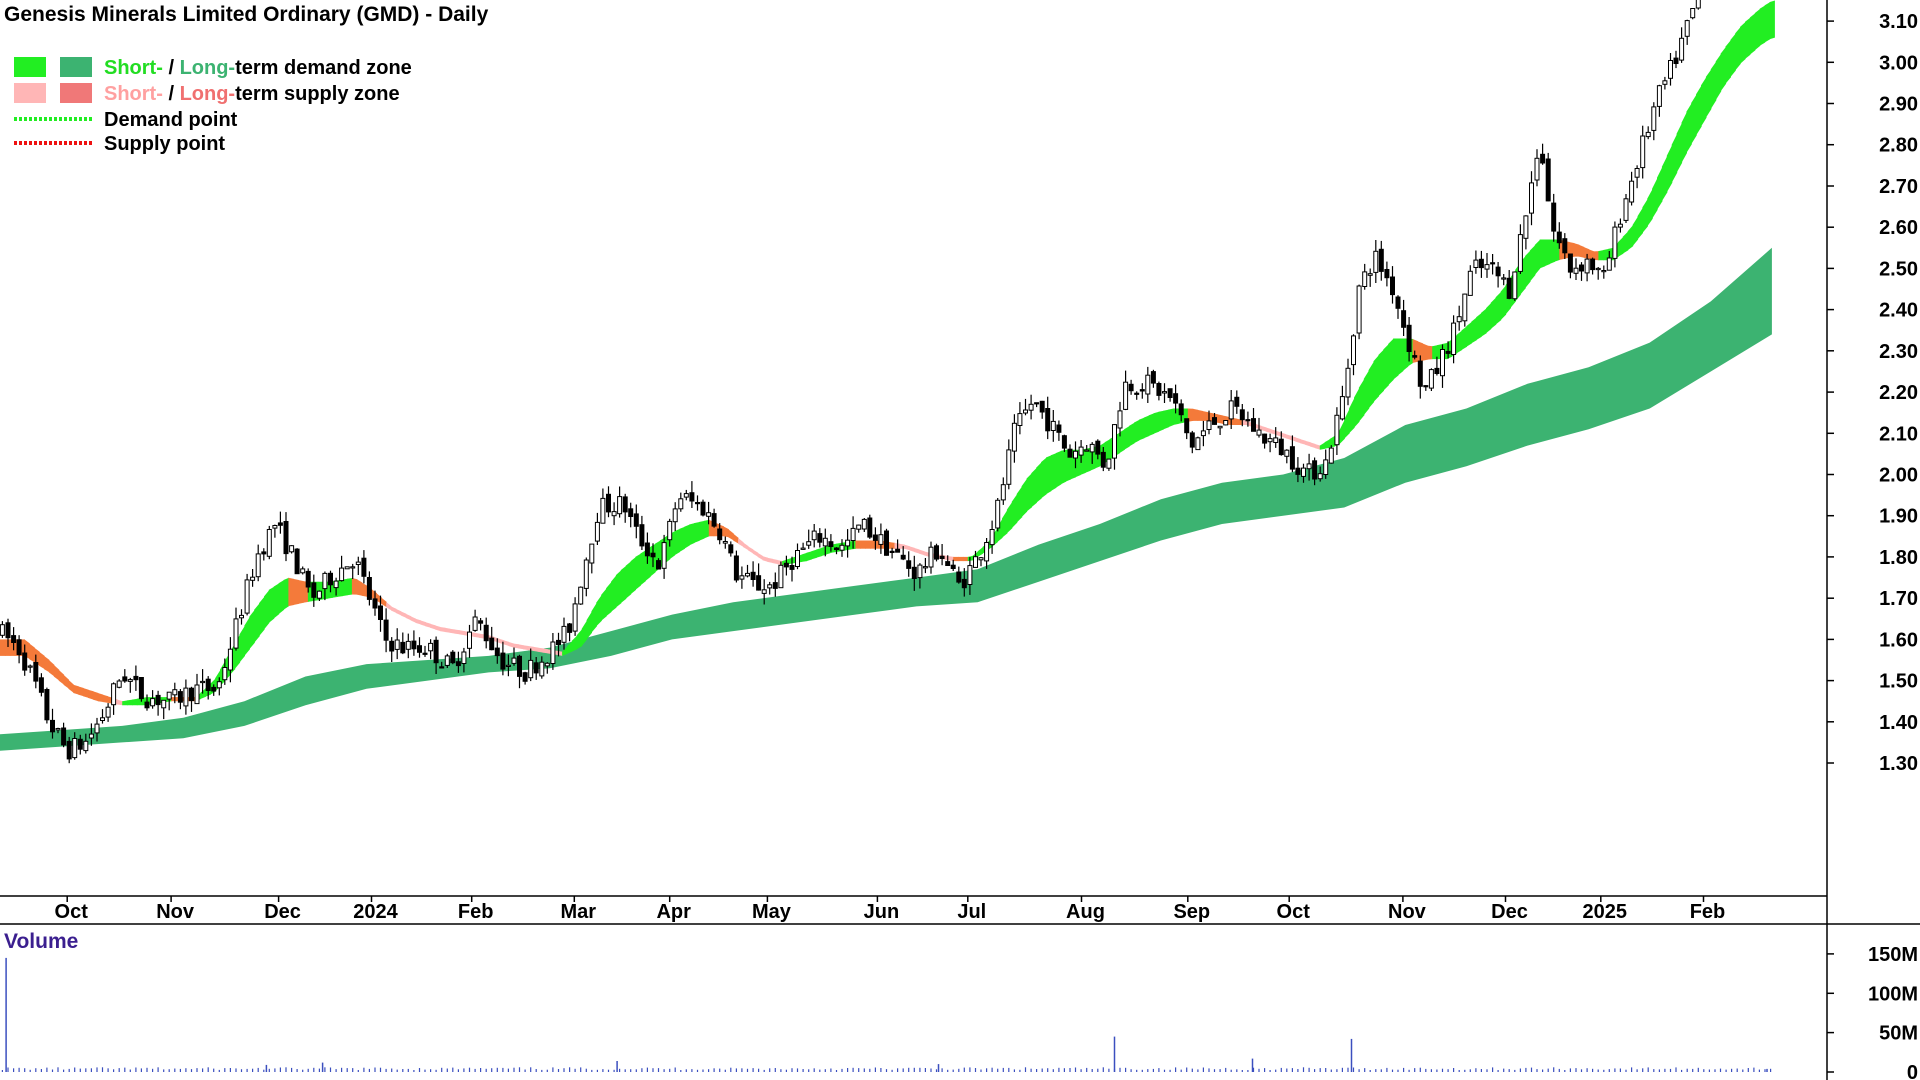  I want to click on volume-tick-label: 0, so click(1912, 1071).